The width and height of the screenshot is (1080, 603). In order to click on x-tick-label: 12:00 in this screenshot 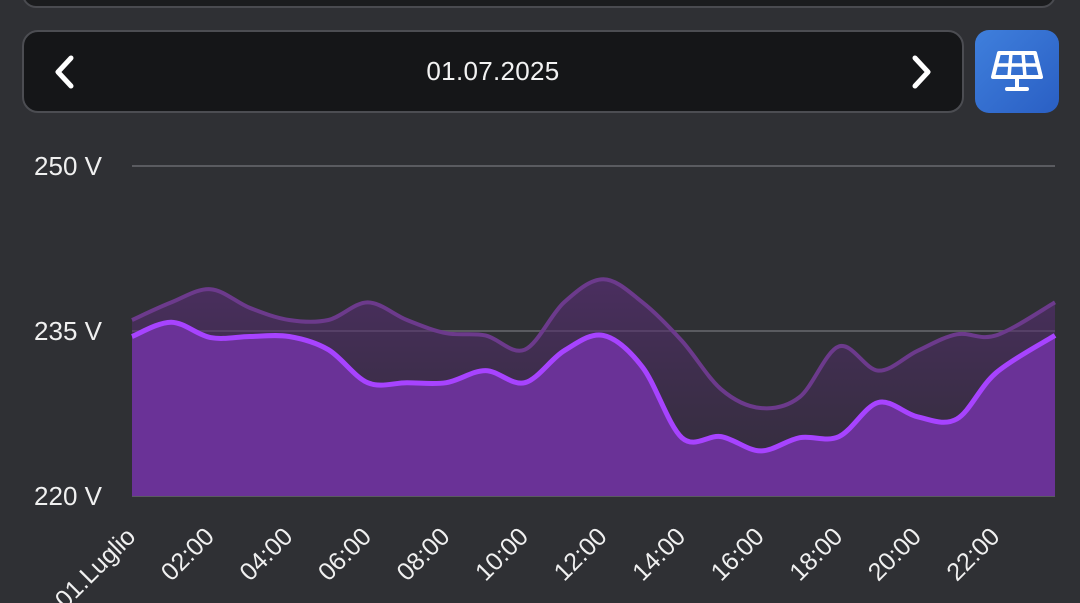, I will do `click(581, 554)`.